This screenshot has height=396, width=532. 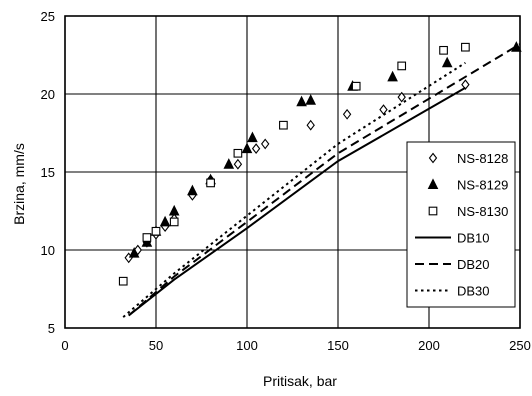 What do you see at coordinates (48, 16) in the screenshot?
I see `y-tick-label: 25` at bounding box center [48, 16].